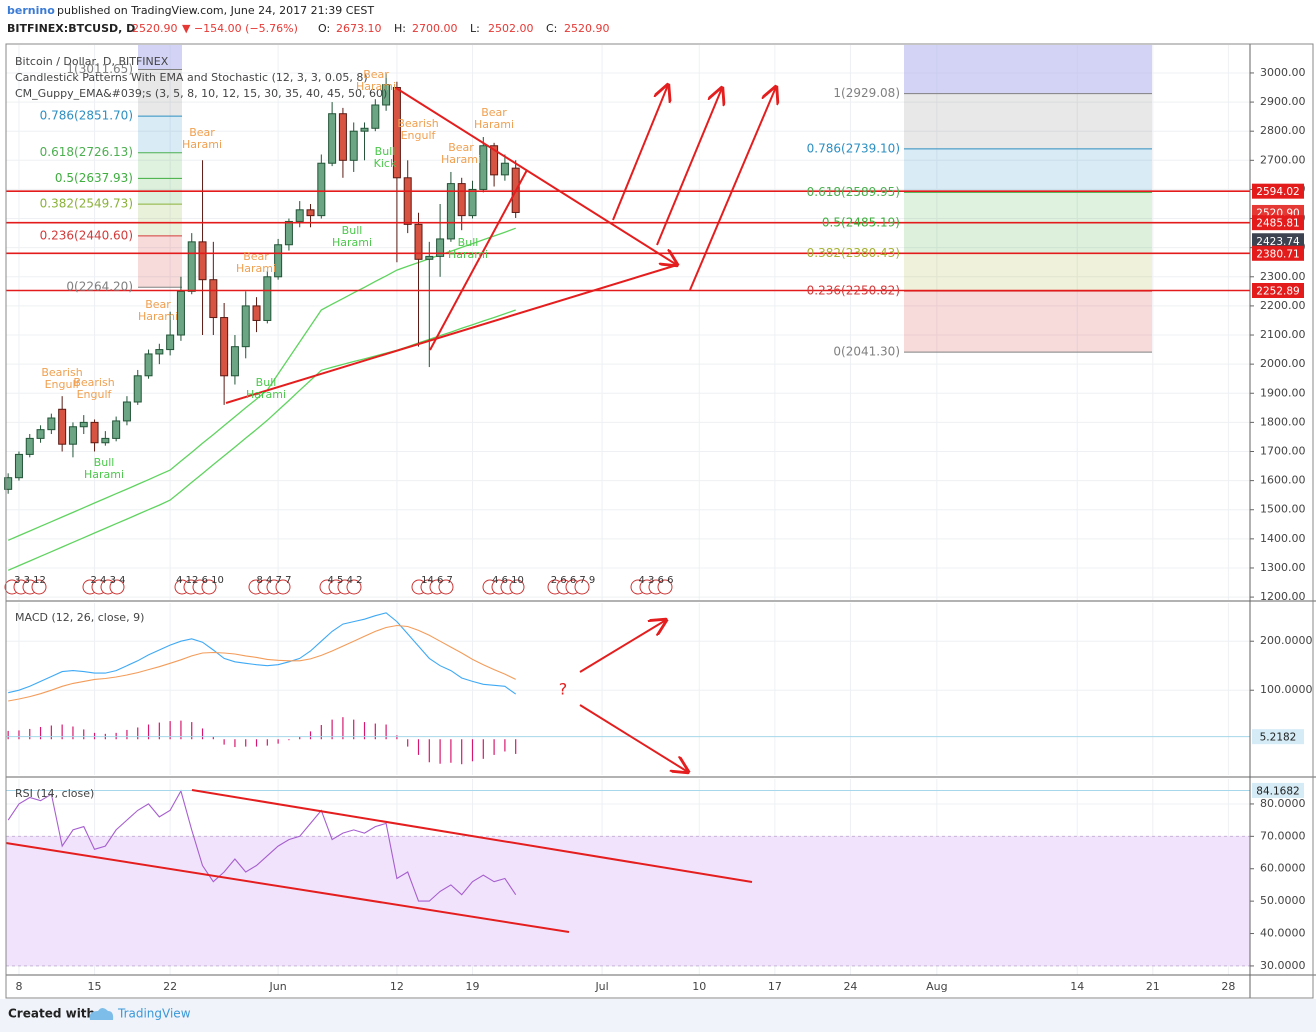  Describe the element at coordinates (1283, 803) in the screenshot. I see `y-tick-label: 80.0000` at that location.